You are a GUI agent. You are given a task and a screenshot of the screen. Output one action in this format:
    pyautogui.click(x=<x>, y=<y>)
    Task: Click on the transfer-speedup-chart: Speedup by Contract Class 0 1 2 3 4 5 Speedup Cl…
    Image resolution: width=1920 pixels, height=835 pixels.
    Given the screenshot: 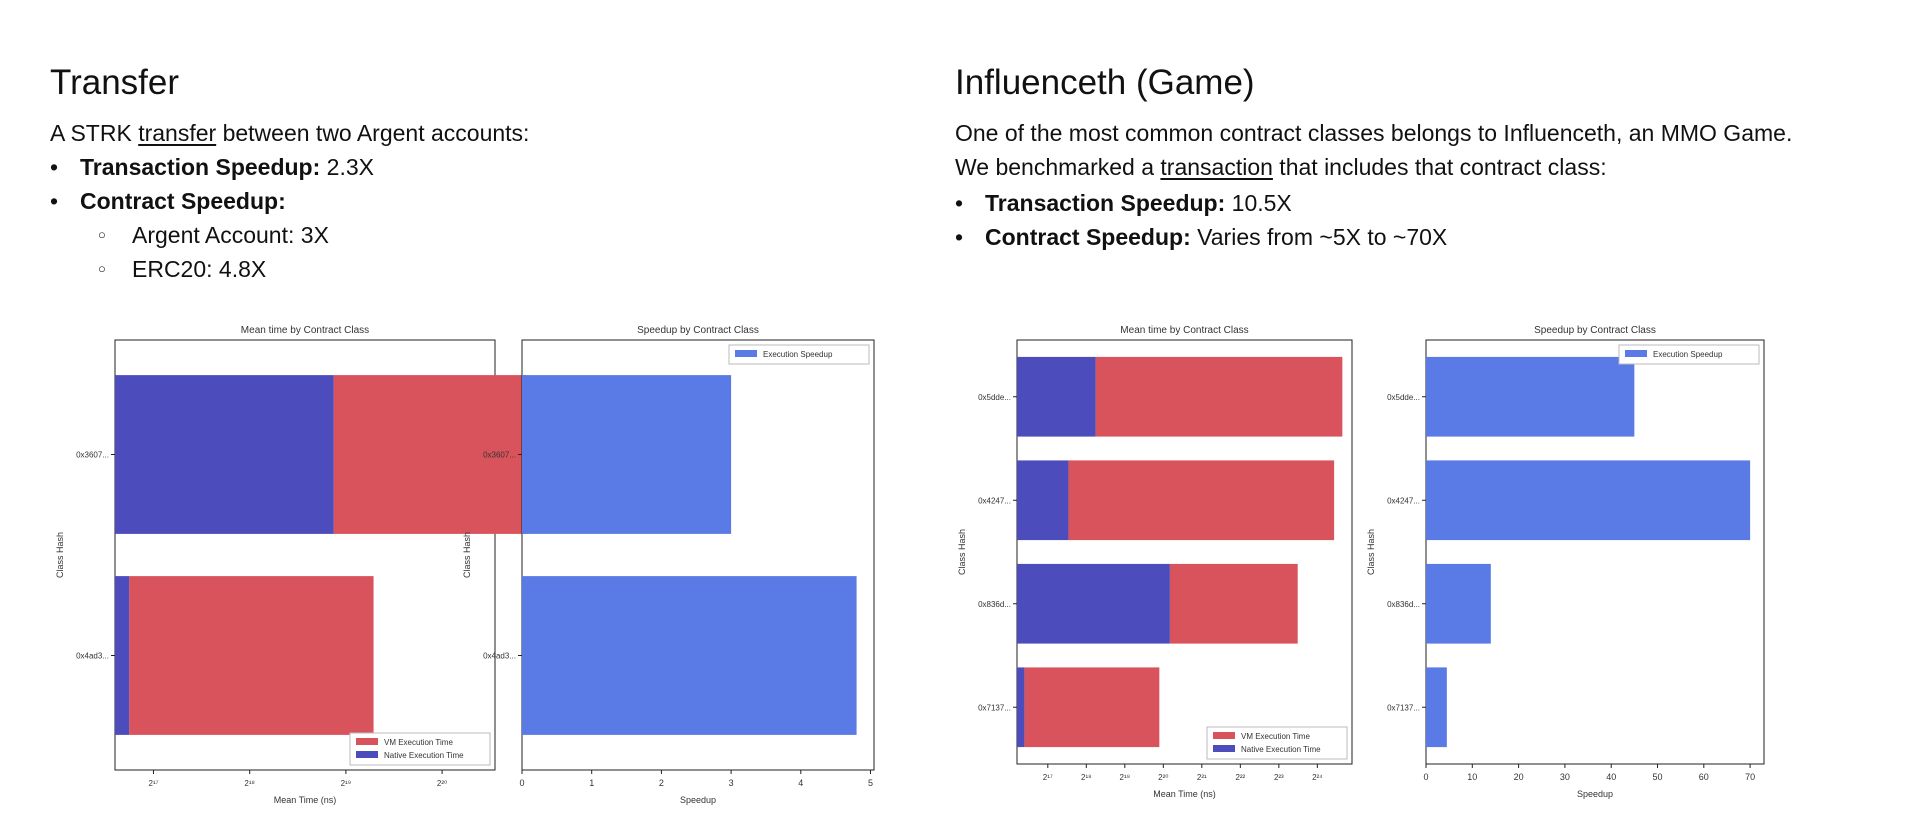 What is the action you would take?
    pyautogui.click(x=668, y=565)
    